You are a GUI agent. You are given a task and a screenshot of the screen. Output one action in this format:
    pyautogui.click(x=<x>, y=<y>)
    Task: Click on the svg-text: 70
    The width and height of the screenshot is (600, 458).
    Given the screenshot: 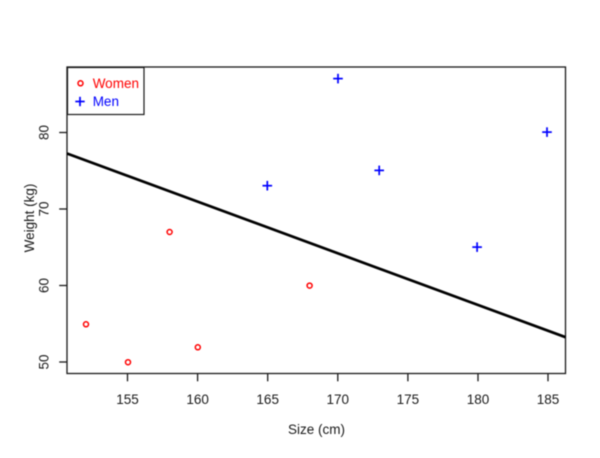 What is the action you would take?
    pyautogui.click(x=44, y=208)
    